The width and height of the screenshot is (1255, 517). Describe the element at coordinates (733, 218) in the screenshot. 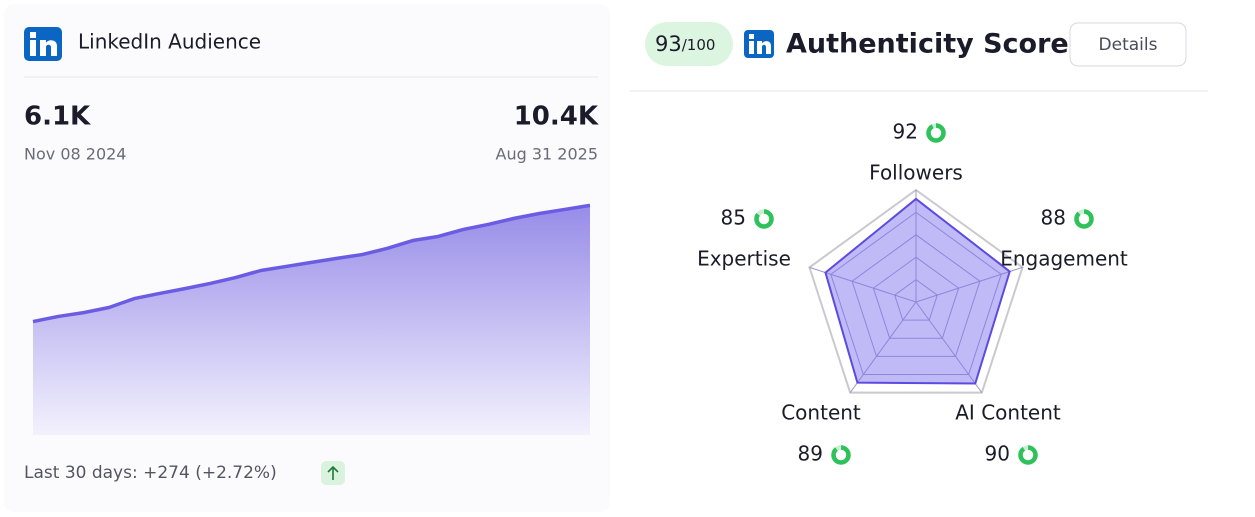

I see `score-value: 85` at that location.